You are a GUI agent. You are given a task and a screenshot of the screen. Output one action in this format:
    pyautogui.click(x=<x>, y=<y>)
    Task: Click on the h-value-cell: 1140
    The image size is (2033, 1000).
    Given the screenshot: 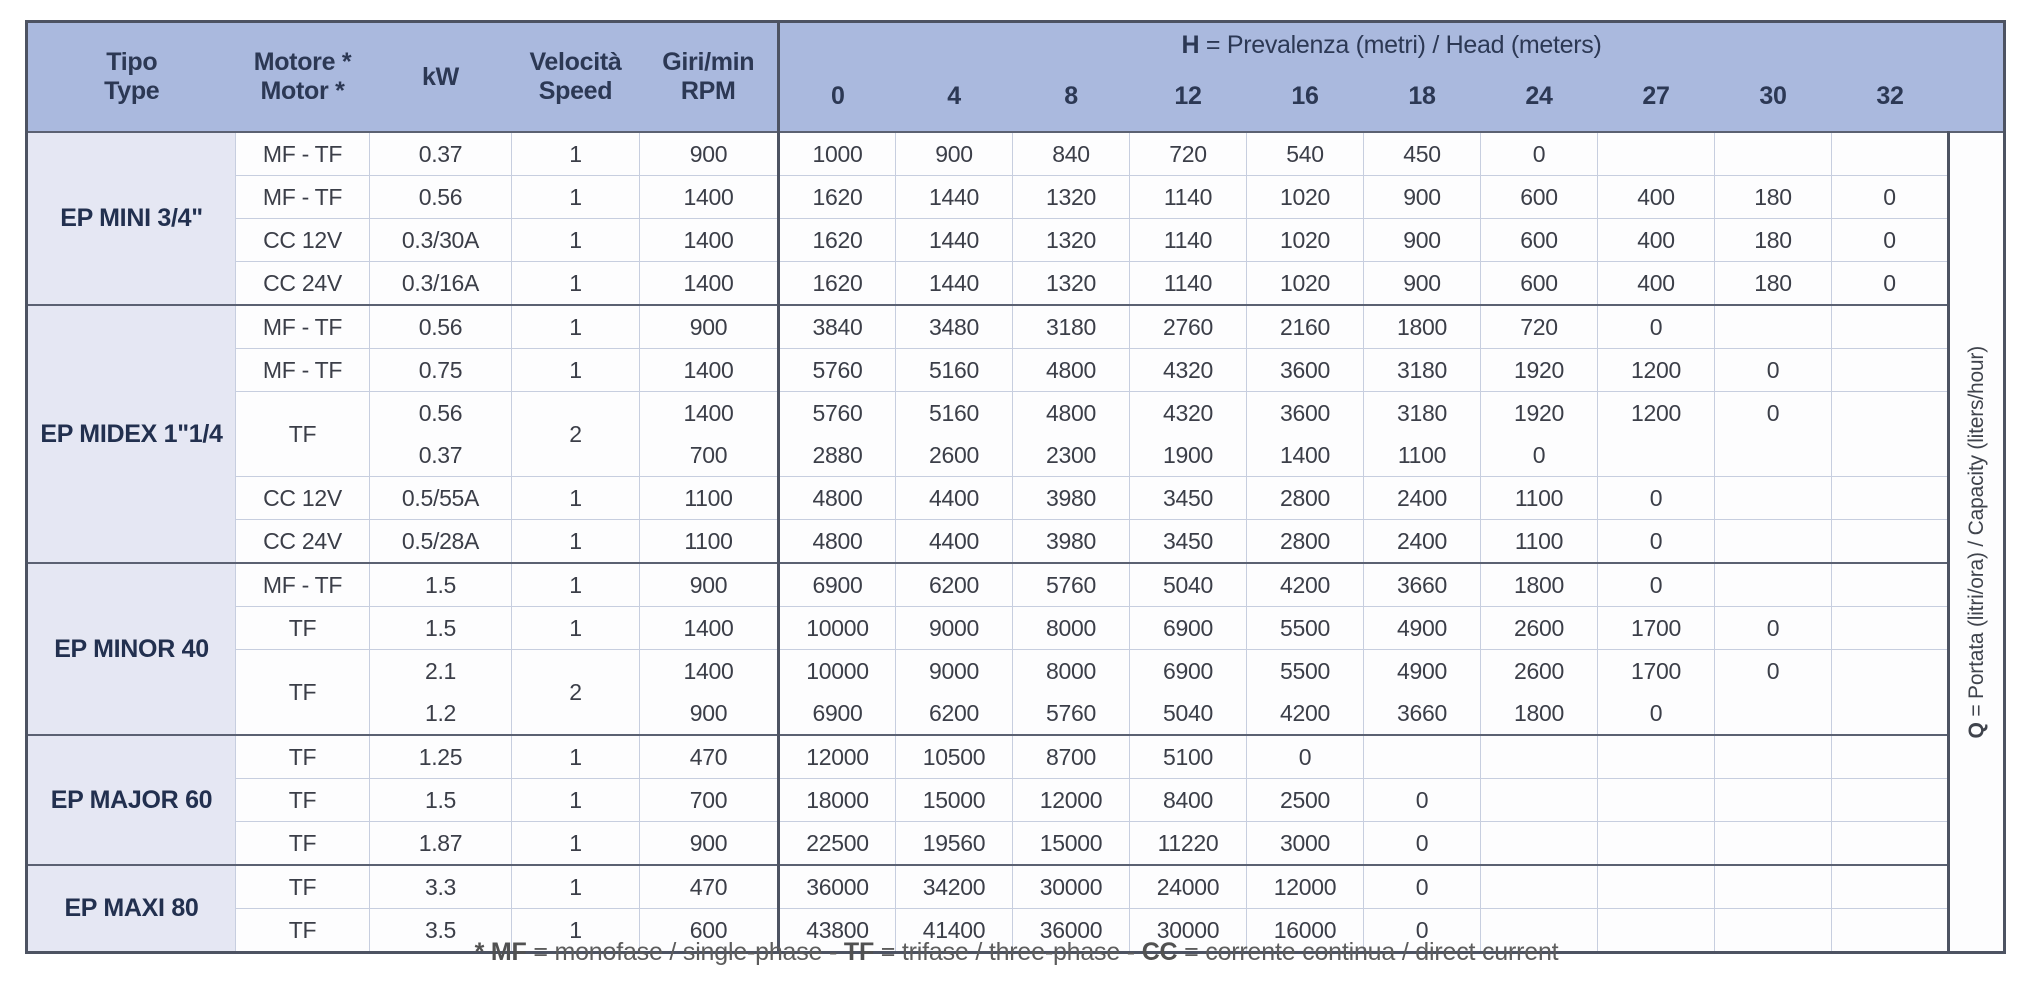 What is the action you would take?
    pyautogui.click(x=1188, y=240)
    